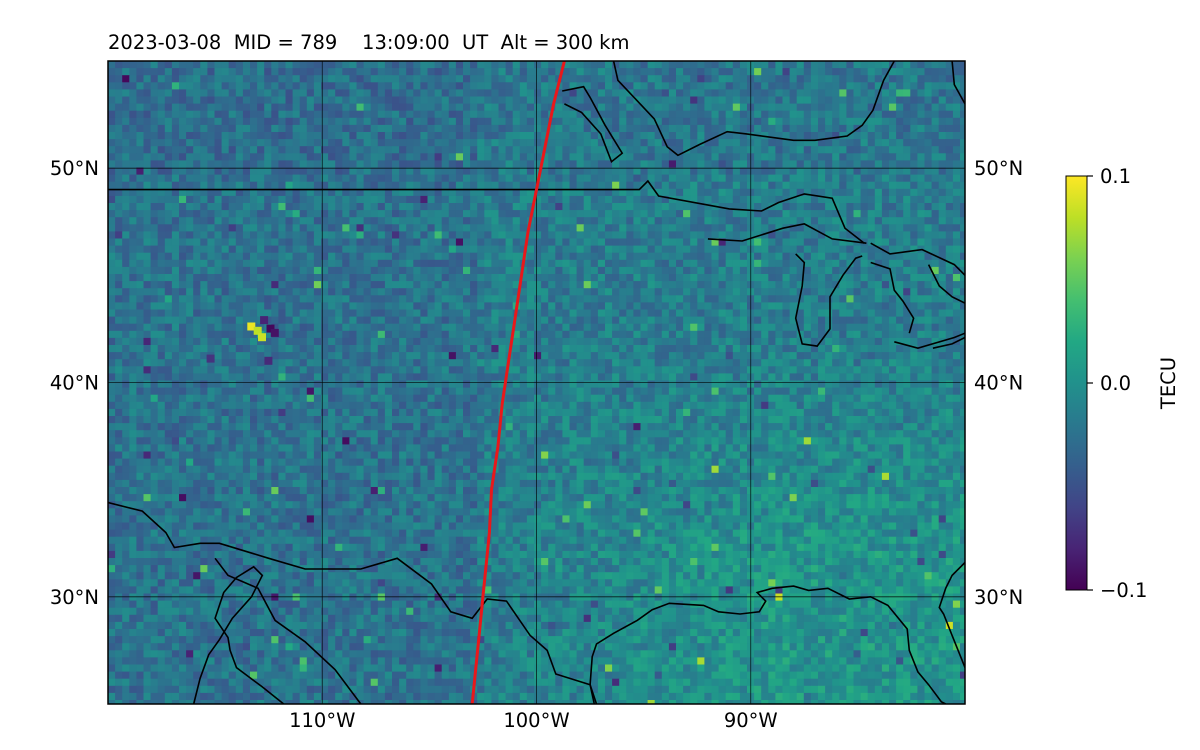 The height and width of the screenshot is (750, 1200). What do you see at coordinates (74, 383) in the screenshot?
I see `y-tick-label-left-1: 40°N` at bounding box center [74, 383].